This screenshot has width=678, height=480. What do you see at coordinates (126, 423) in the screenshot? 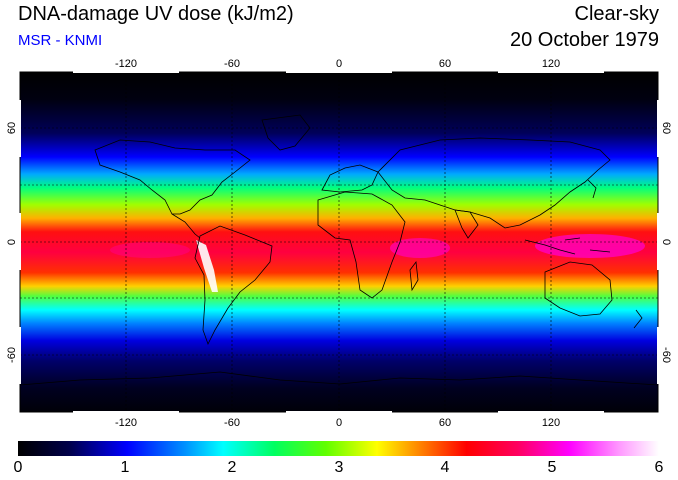
I see `lon-label-bottom: -120` at bounding box center [126, 423].